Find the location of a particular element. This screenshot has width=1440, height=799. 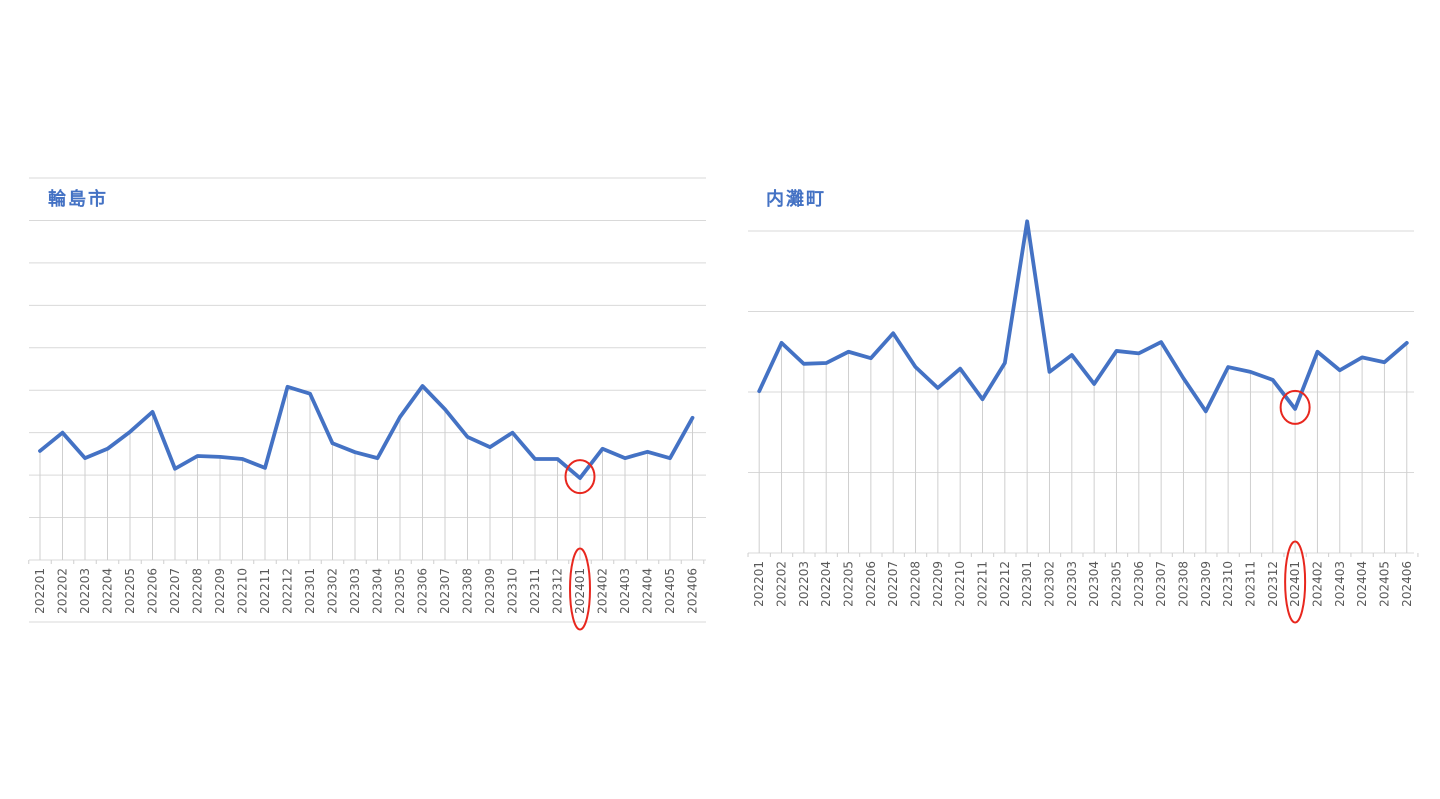

uchinada-chart-title: 内灘町 is located at coordinates (796, 199).